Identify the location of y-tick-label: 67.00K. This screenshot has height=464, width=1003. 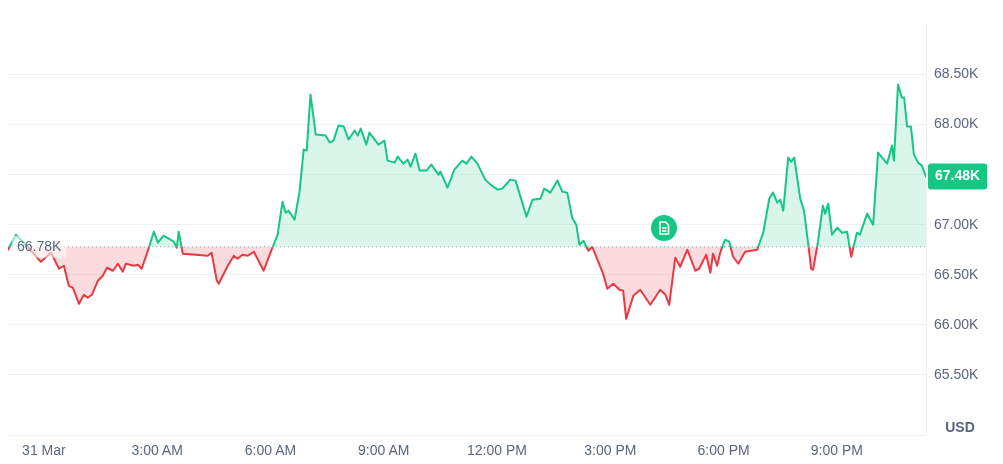
(957, 223).